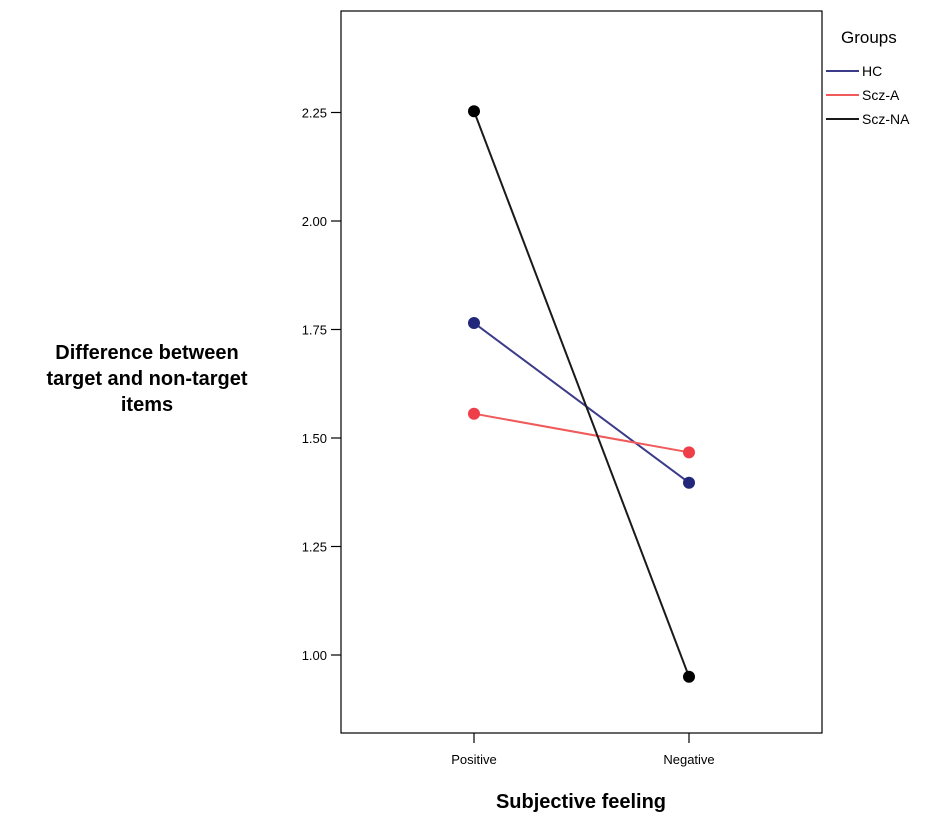 This screenshot has height=816, width=933. Describe the element at coordinates (474, 759) in the screenshot. I see `x-tick-label: Positive` at that location.